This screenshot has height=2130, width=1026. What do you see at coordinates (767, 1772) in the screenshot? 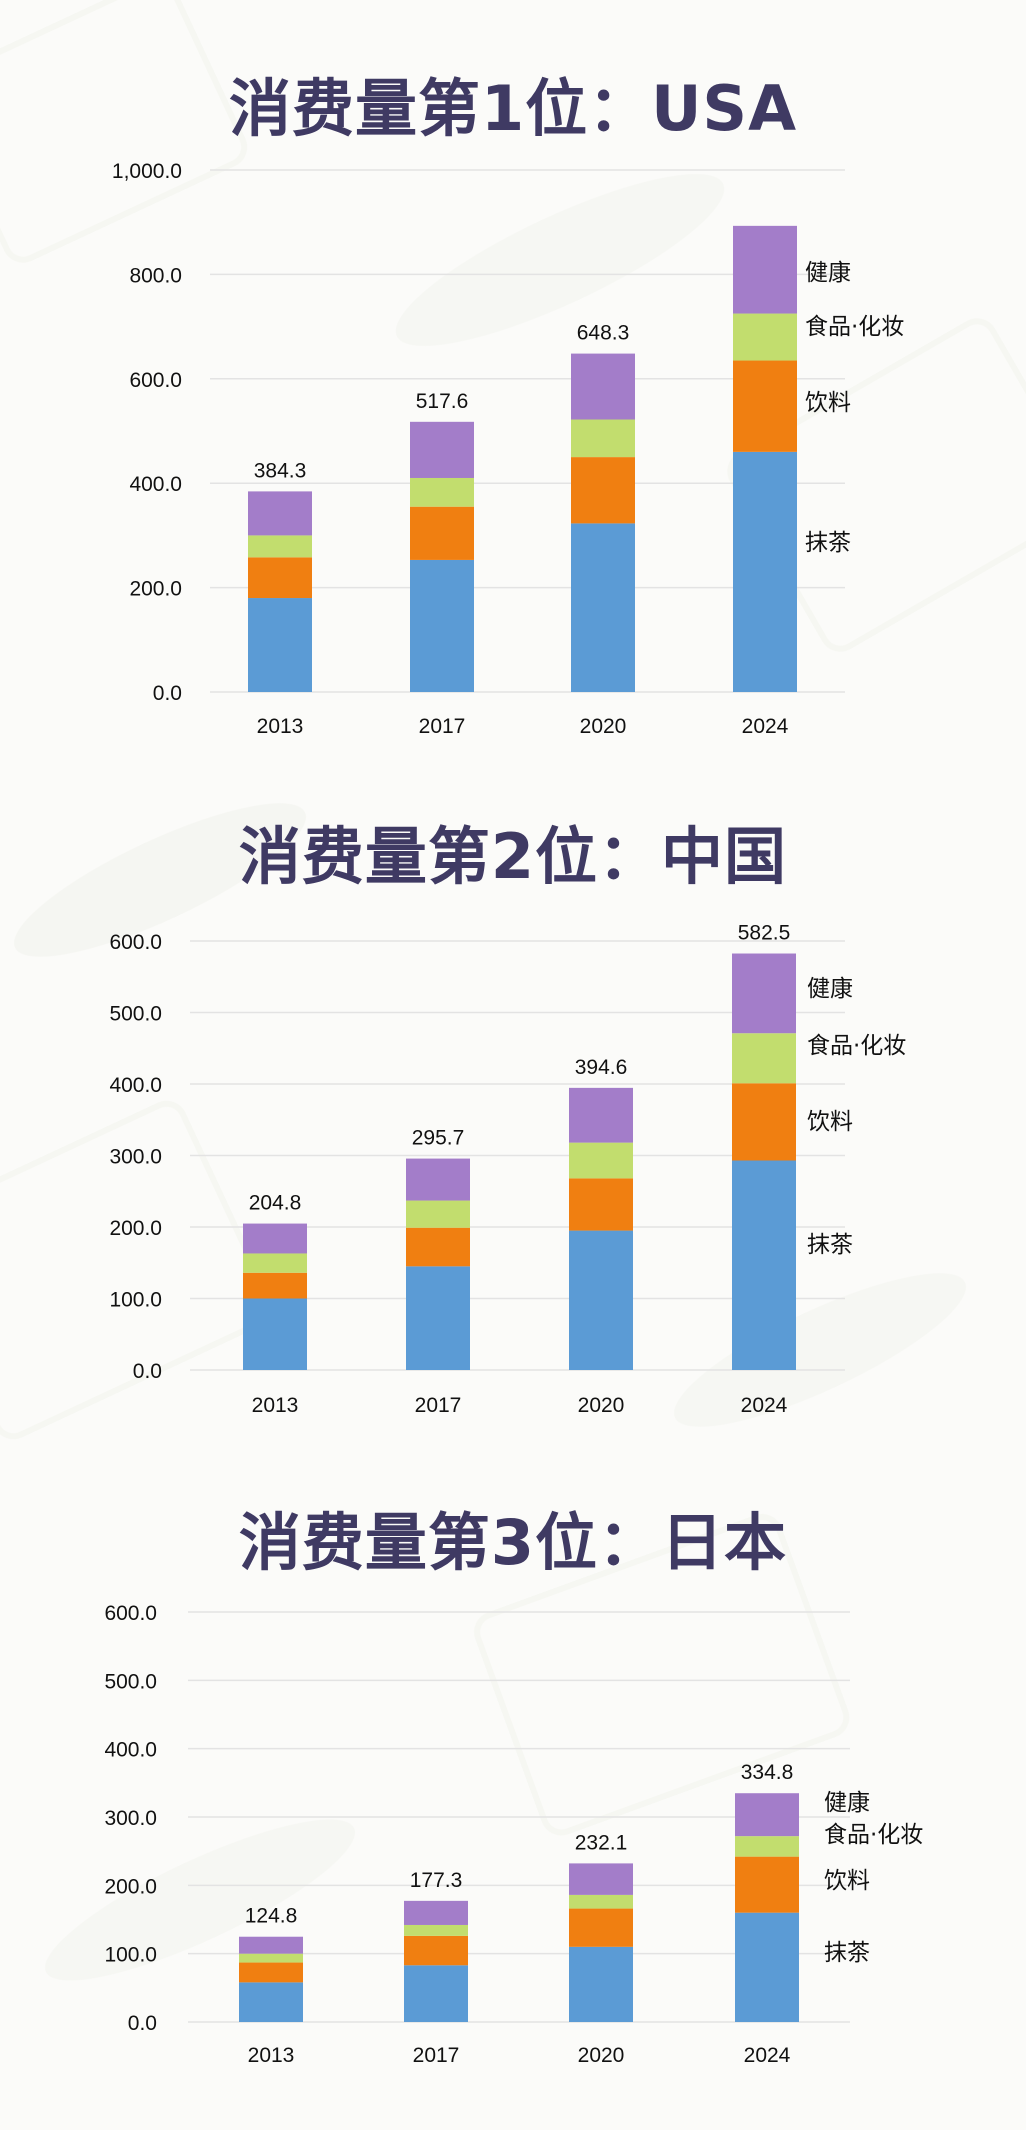
I see `bar-total-label: 334.8` at bounding box center [767, 1772].